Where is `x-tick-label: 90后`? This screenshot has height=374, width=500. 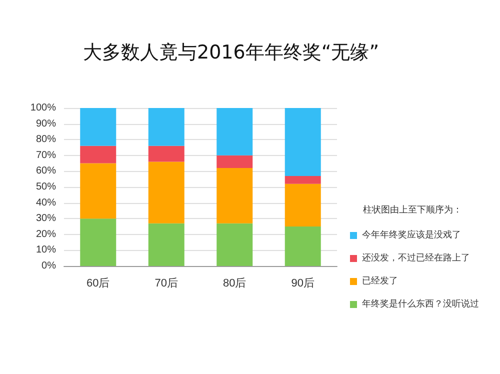 x-tick-label: 90后 is located at coordinates (302, 283).